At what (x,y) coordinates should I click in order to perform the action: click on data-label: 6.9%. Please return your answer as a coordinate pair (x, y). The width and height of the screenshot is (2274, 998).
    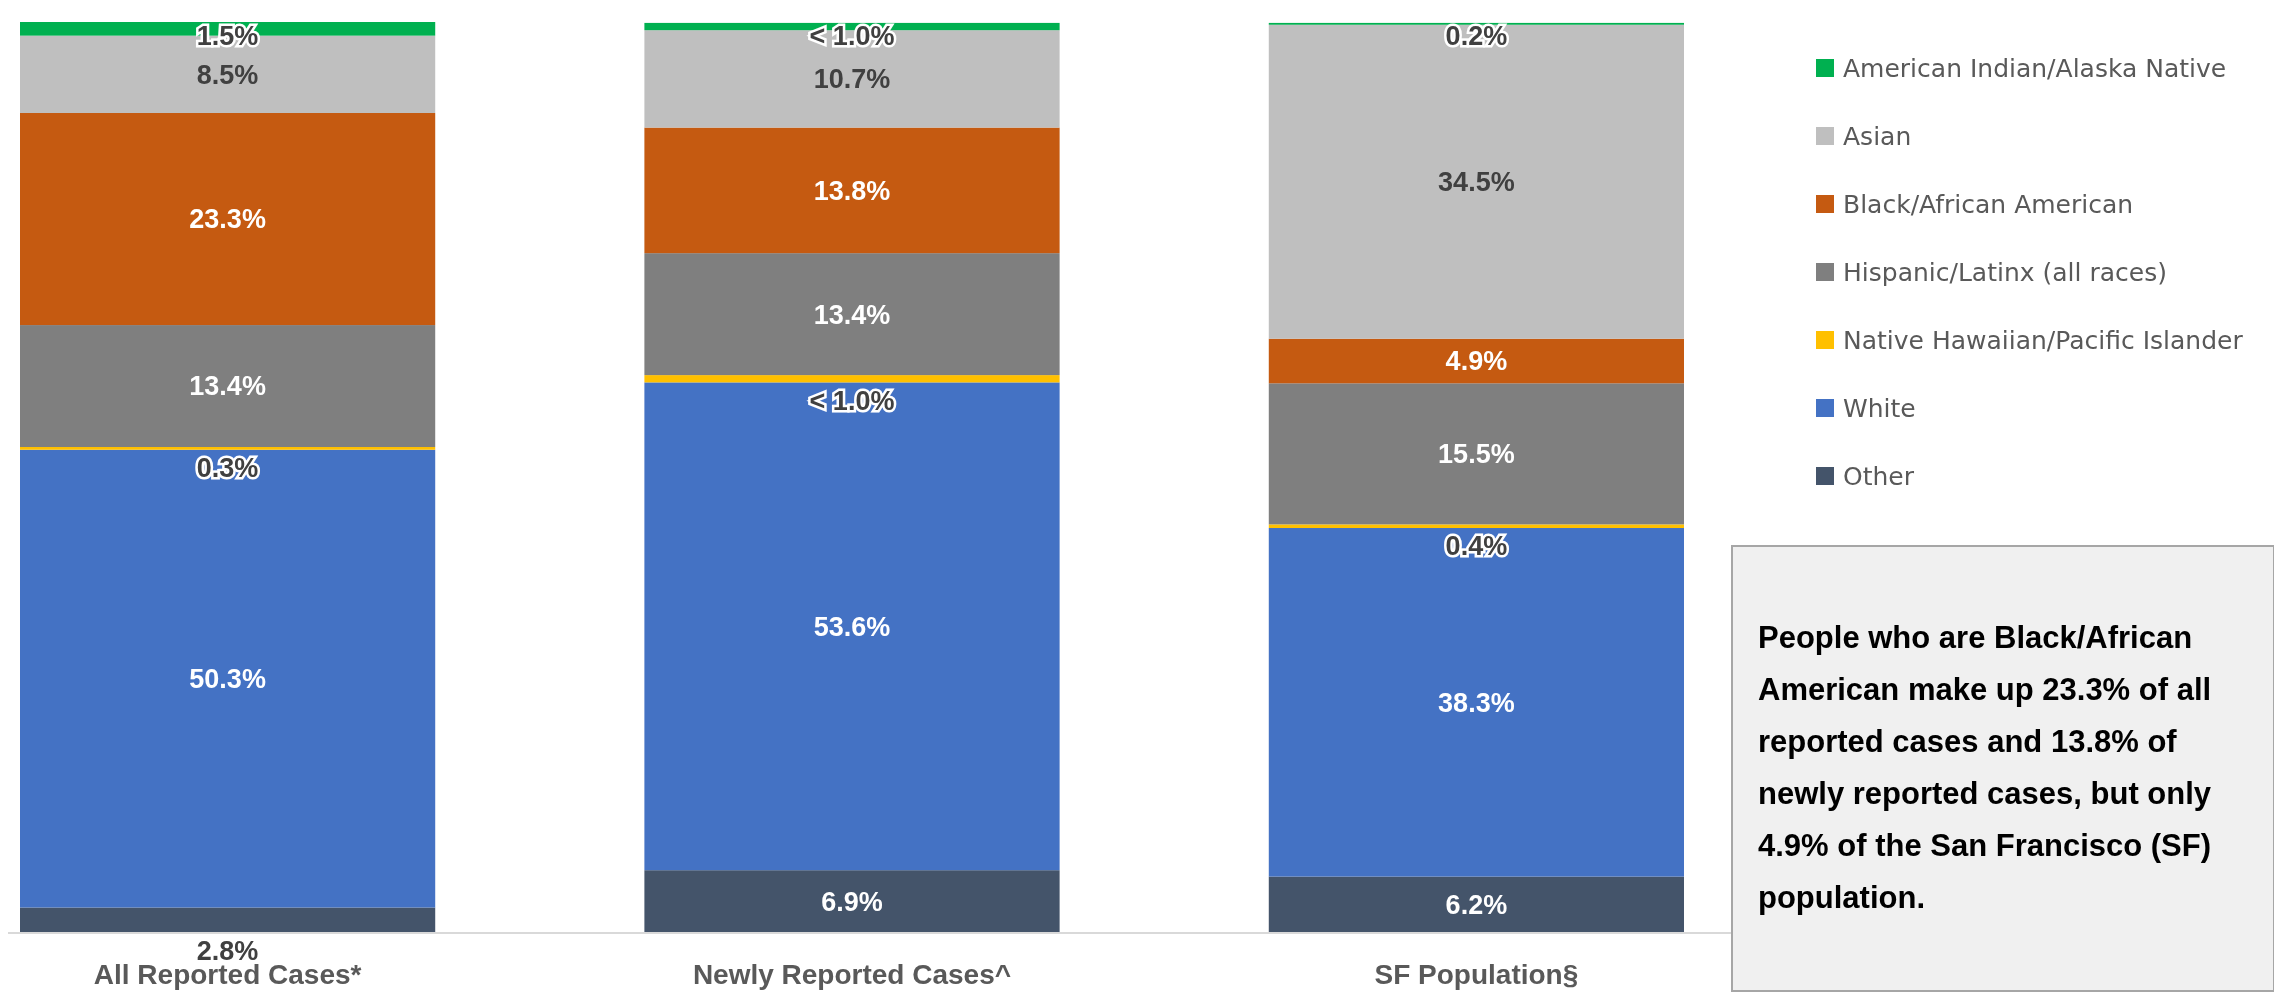
    Looking at the image, I should click on (852, 902).